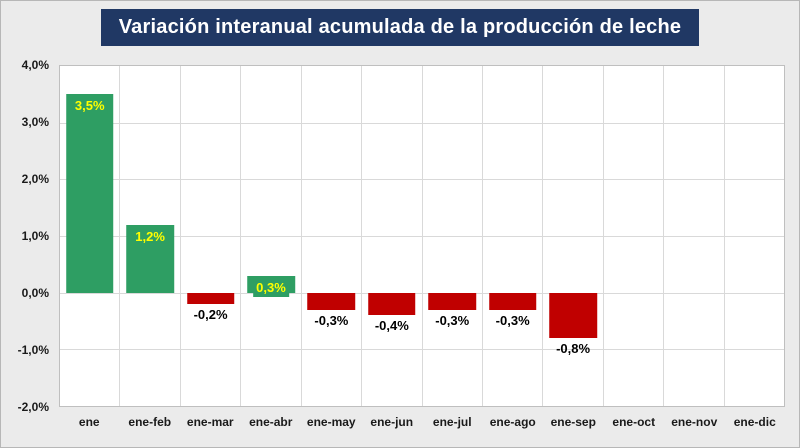  I want to click on bar-column: -0,2%, so click(211, 236).